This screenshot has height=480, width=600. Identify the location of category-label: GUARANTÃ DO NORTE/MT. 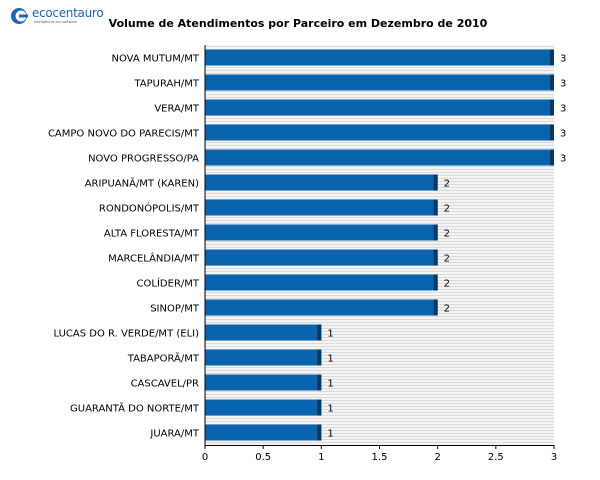
(135, 408).